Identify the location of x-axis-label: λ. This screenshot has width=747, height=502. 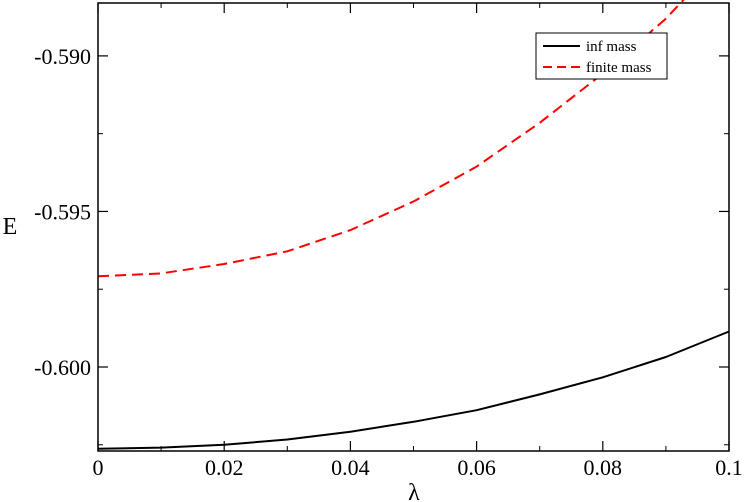
(414, 491).